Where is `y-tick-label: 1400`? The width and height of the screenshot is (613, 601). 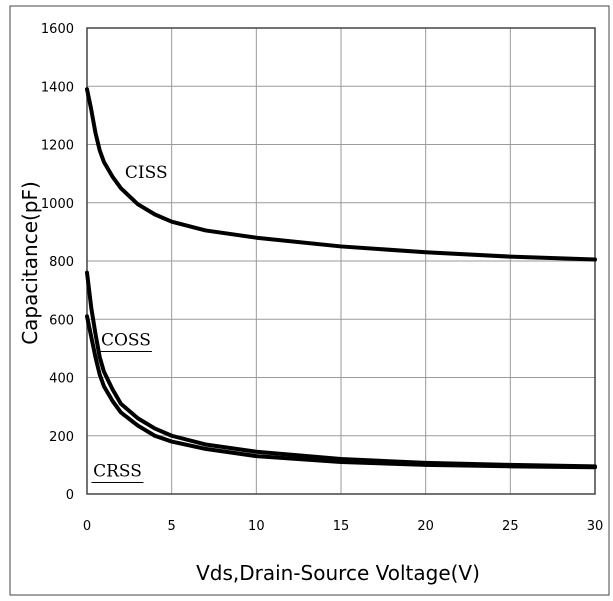
y-tick-label: 1400 is located at coordinates (57, 87).